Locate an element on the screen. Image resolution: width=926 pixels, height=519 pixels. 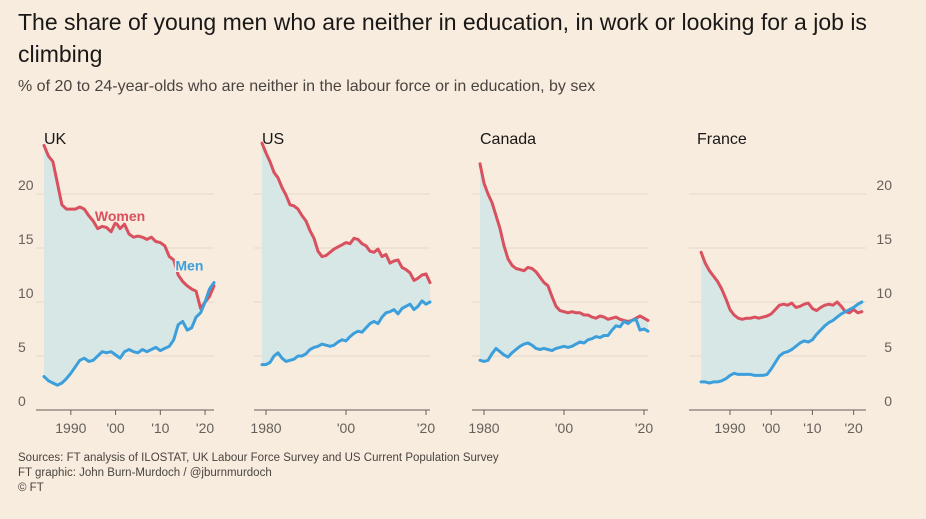
series-label-men: Men is located at coordinates (189, 266).